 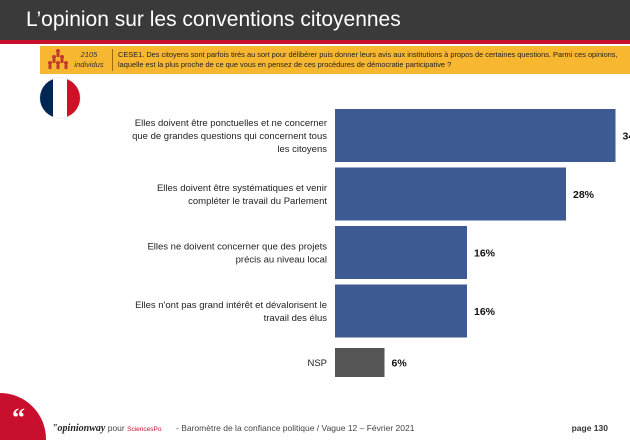 I want to click on header-bar: L’opinion sur les conventions citoyennes, so click(x=315, y=22).